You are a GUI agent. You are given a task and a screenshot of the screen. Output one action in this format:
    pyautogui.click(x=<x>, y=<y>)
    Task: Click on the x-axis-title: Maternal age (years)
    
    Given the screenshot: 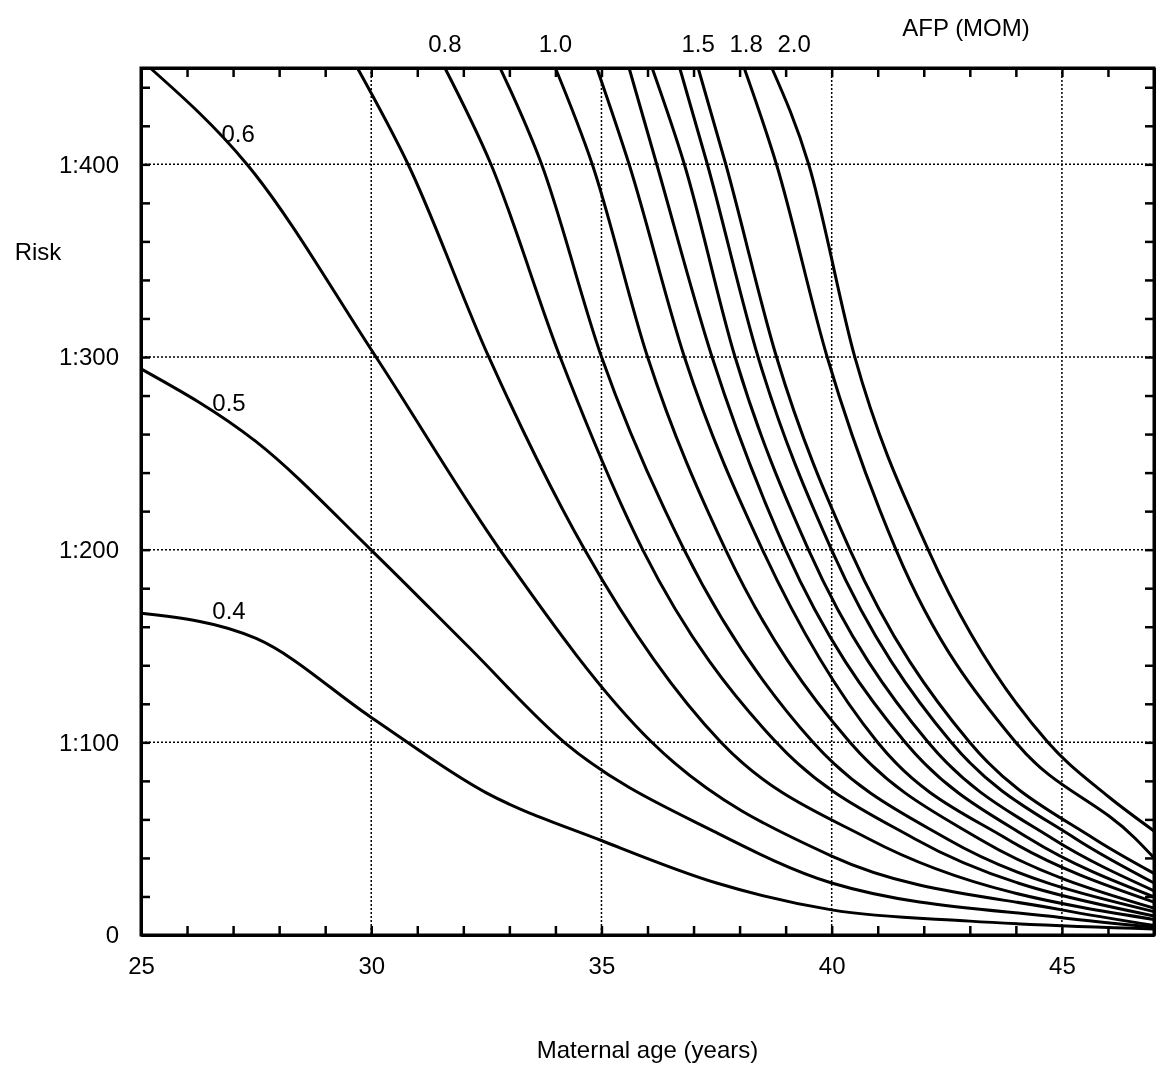 What is the action you would take?
    pyautogui.click(x=647, y=1049)
    